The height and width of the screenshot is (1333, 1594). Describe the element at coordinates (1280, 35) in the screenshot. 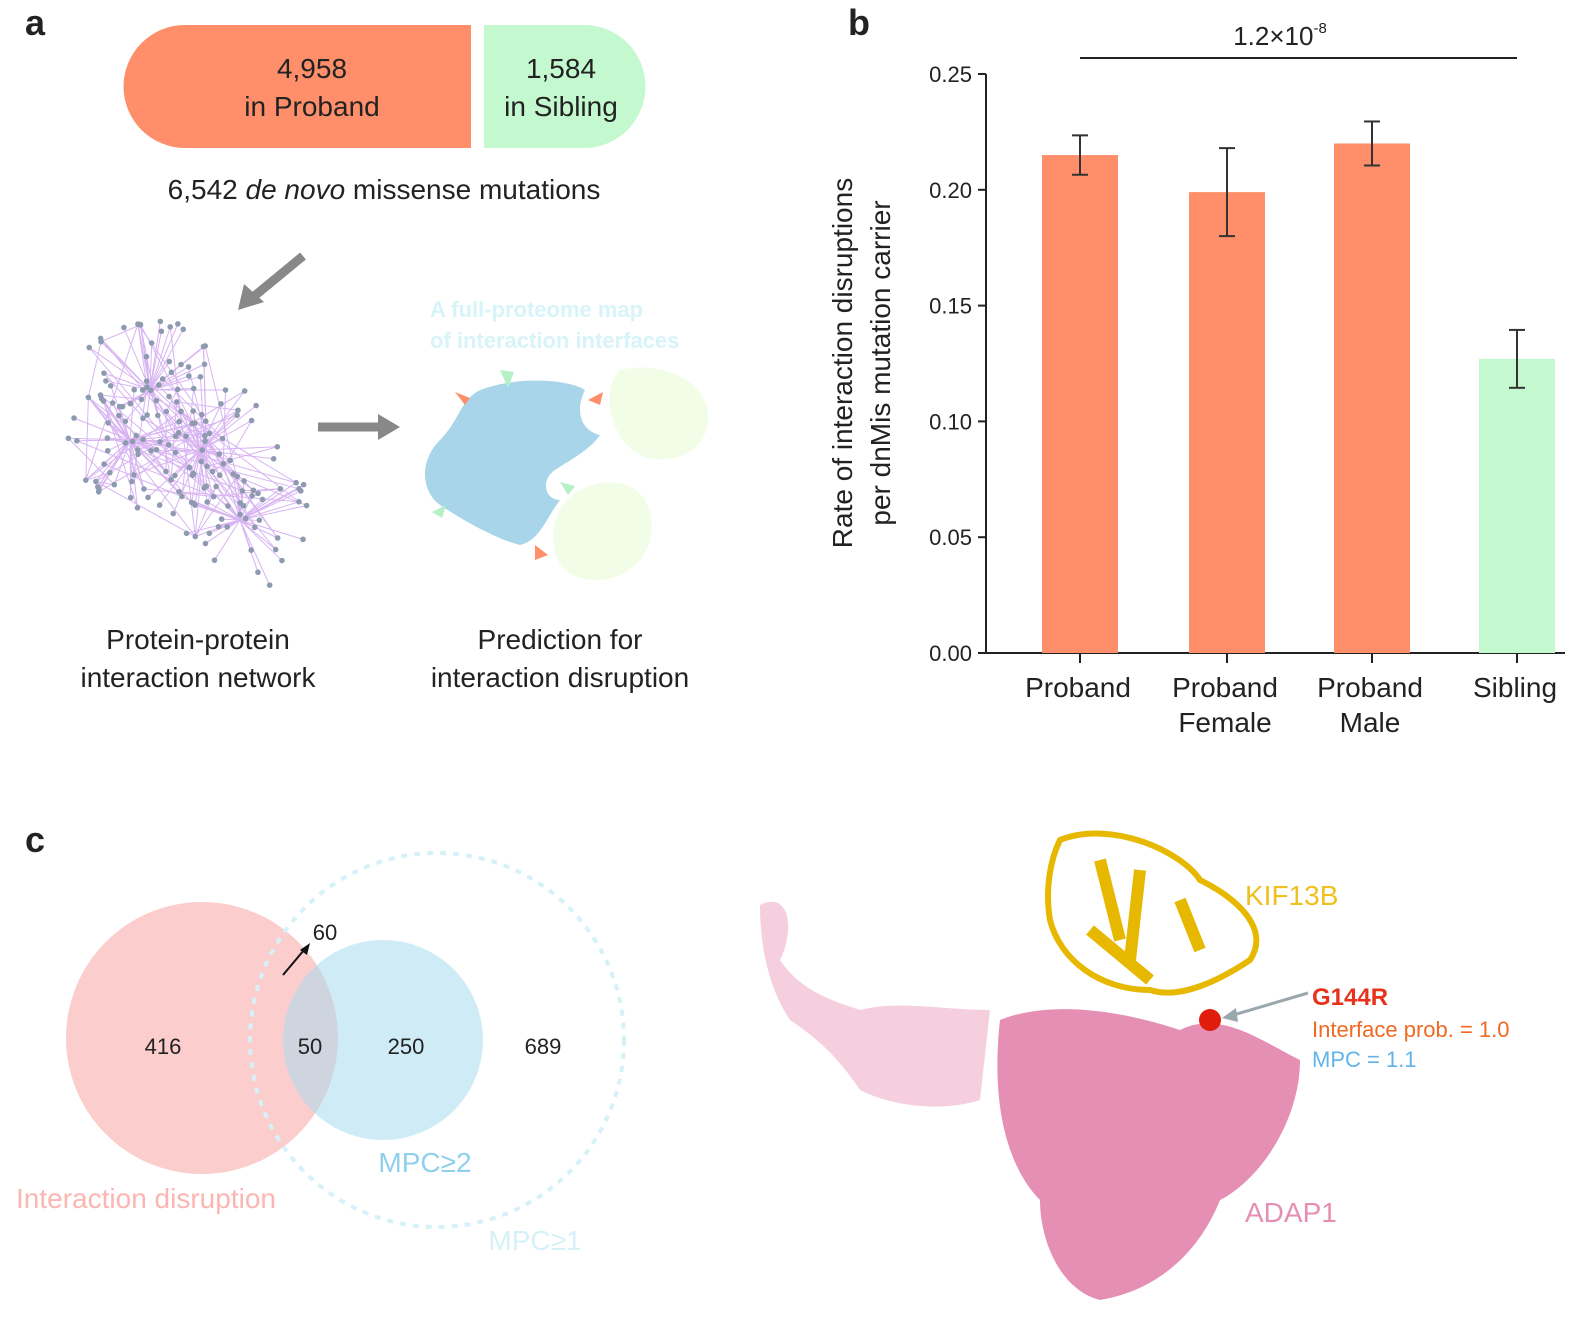

I see `significance: 1.2×10⁻⁸` at that location.